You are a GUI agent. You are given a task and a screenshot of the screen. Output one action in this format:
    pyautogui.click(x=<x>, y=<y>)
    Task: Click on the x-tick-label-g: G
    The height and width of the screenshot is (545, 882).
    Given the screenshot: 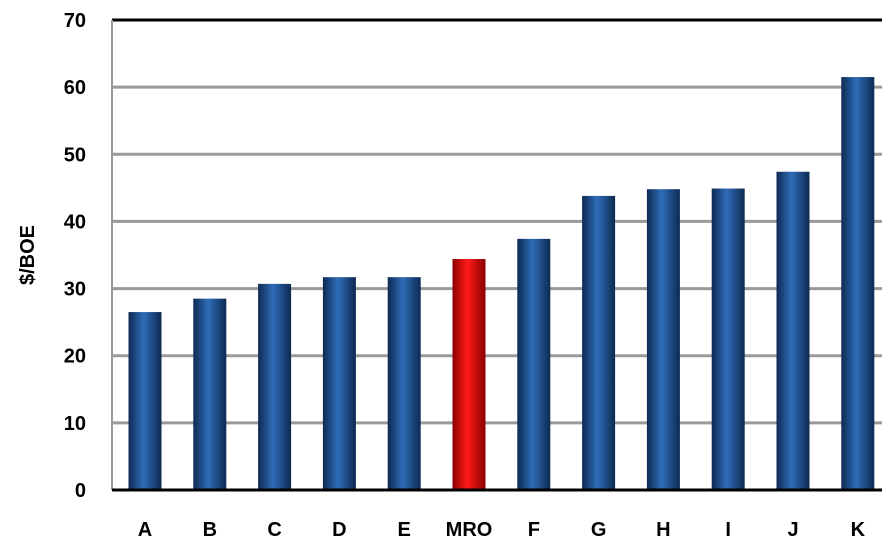 What is the action you would take?
    pyautogui.click(x=599, y=530)
    